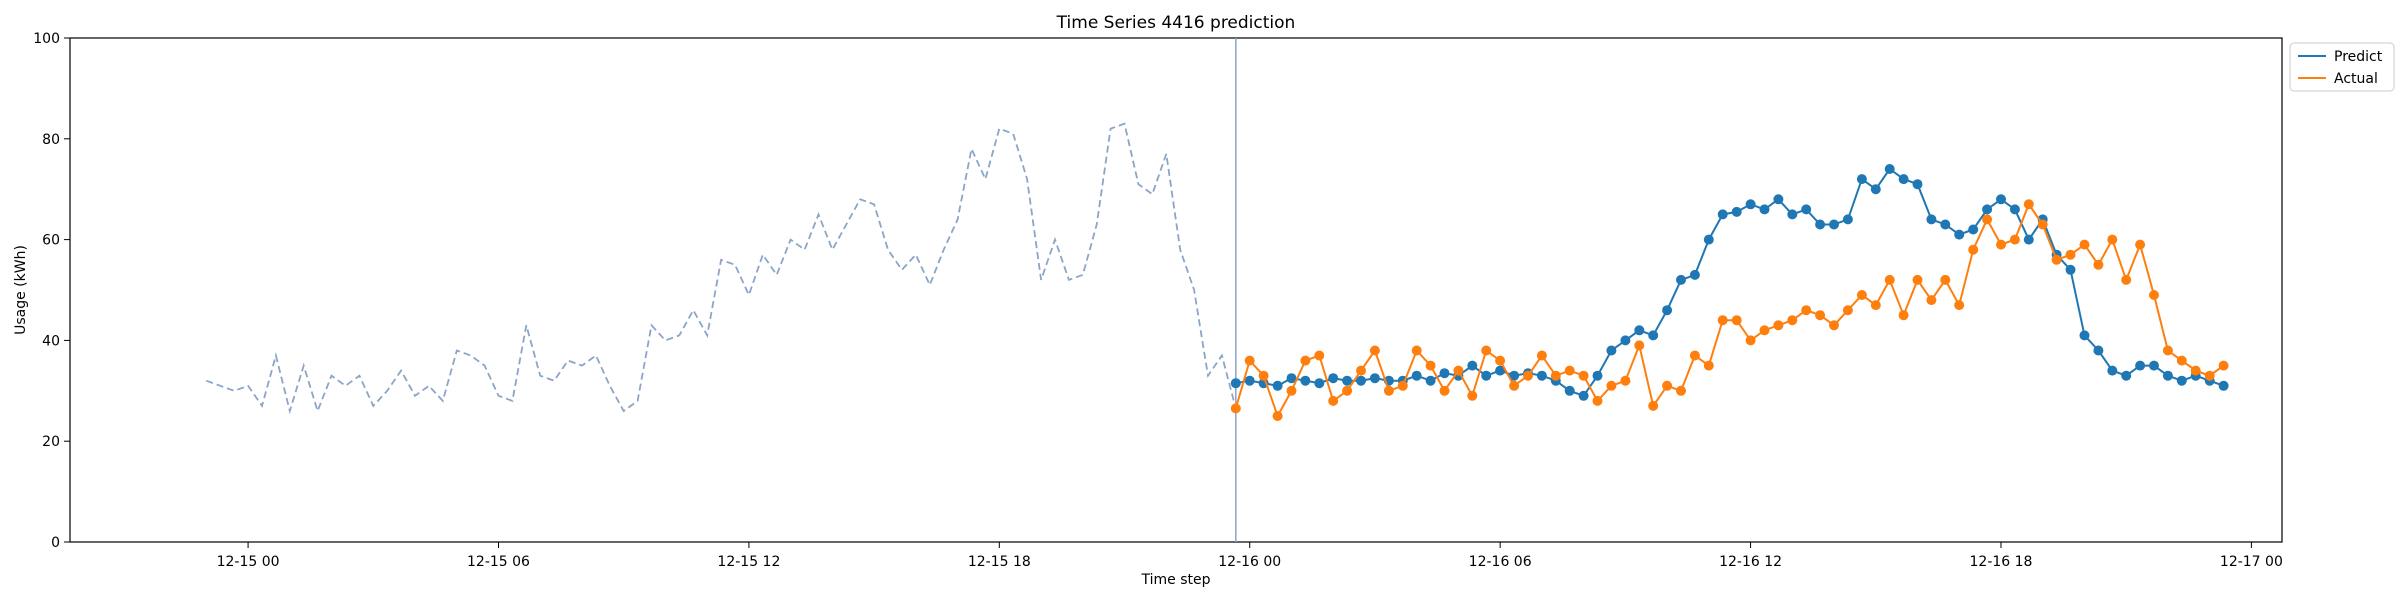 This screenshot has width=2400, height=600. I want to click on x-tick-label: 12-15 00, so click(248, 562).